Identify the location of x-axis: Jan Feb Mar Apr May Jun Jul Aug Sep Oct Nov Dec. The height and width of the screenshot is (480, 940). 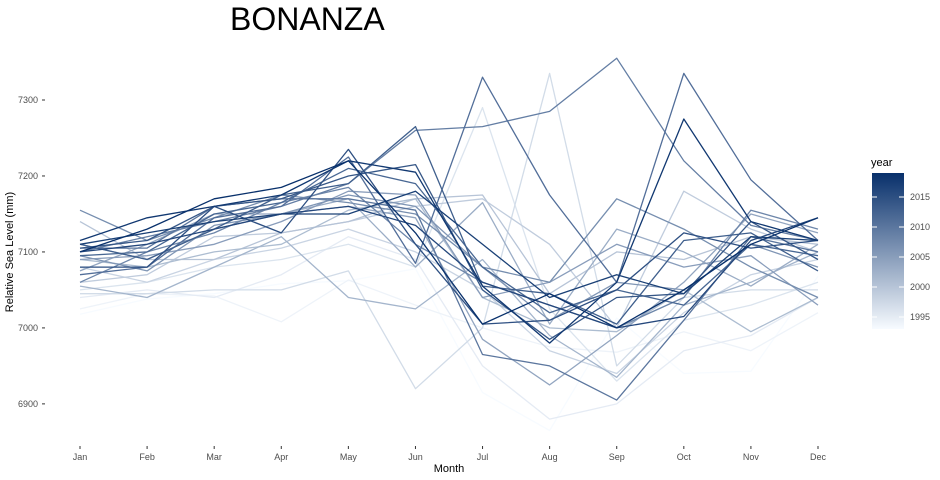
(450, 454).